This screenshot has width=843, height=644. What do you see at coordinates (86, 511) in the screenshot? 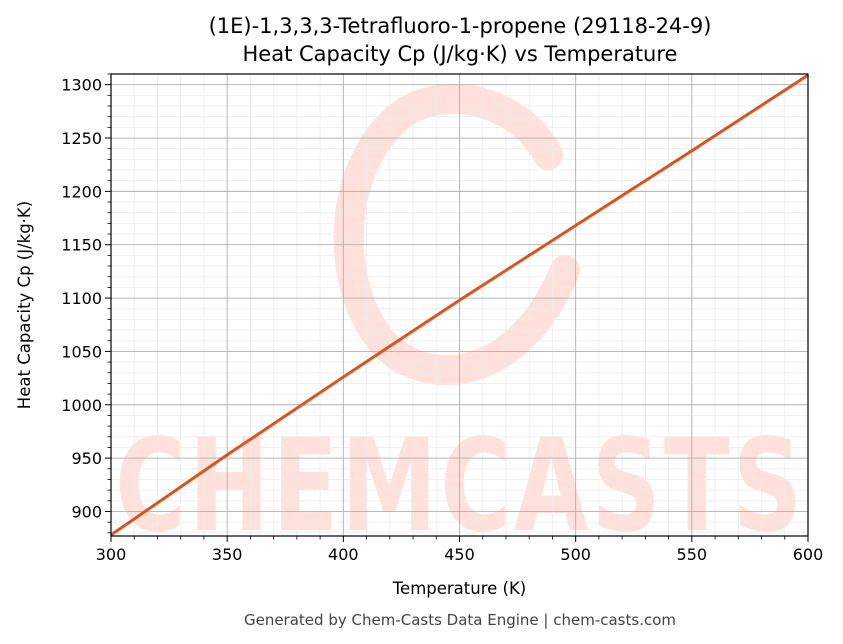
I see `y-tick-label: 900` at bounding box center [86, 511].